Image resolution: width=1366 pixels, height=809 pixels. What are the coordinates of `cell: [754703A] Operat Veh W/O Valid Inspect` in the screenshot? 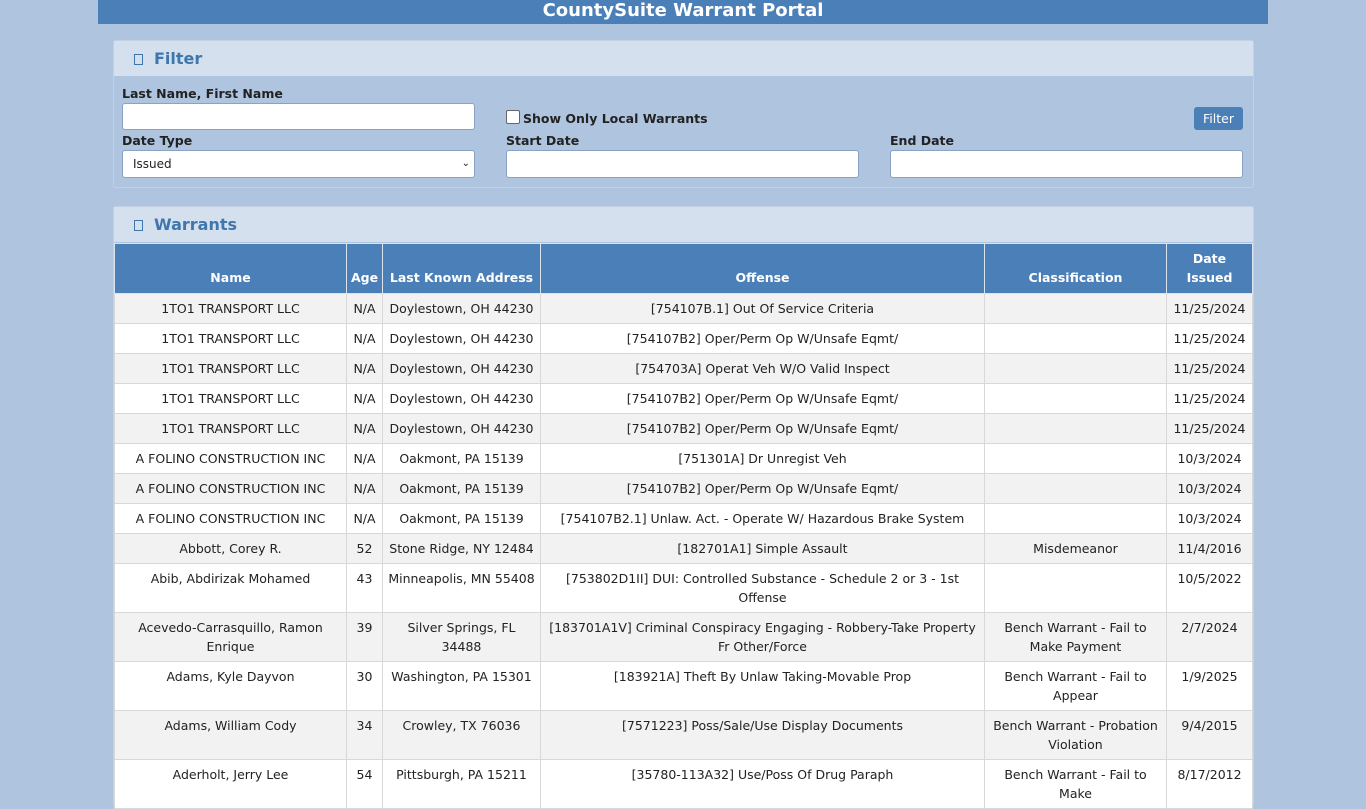 It's located at (762, 368).